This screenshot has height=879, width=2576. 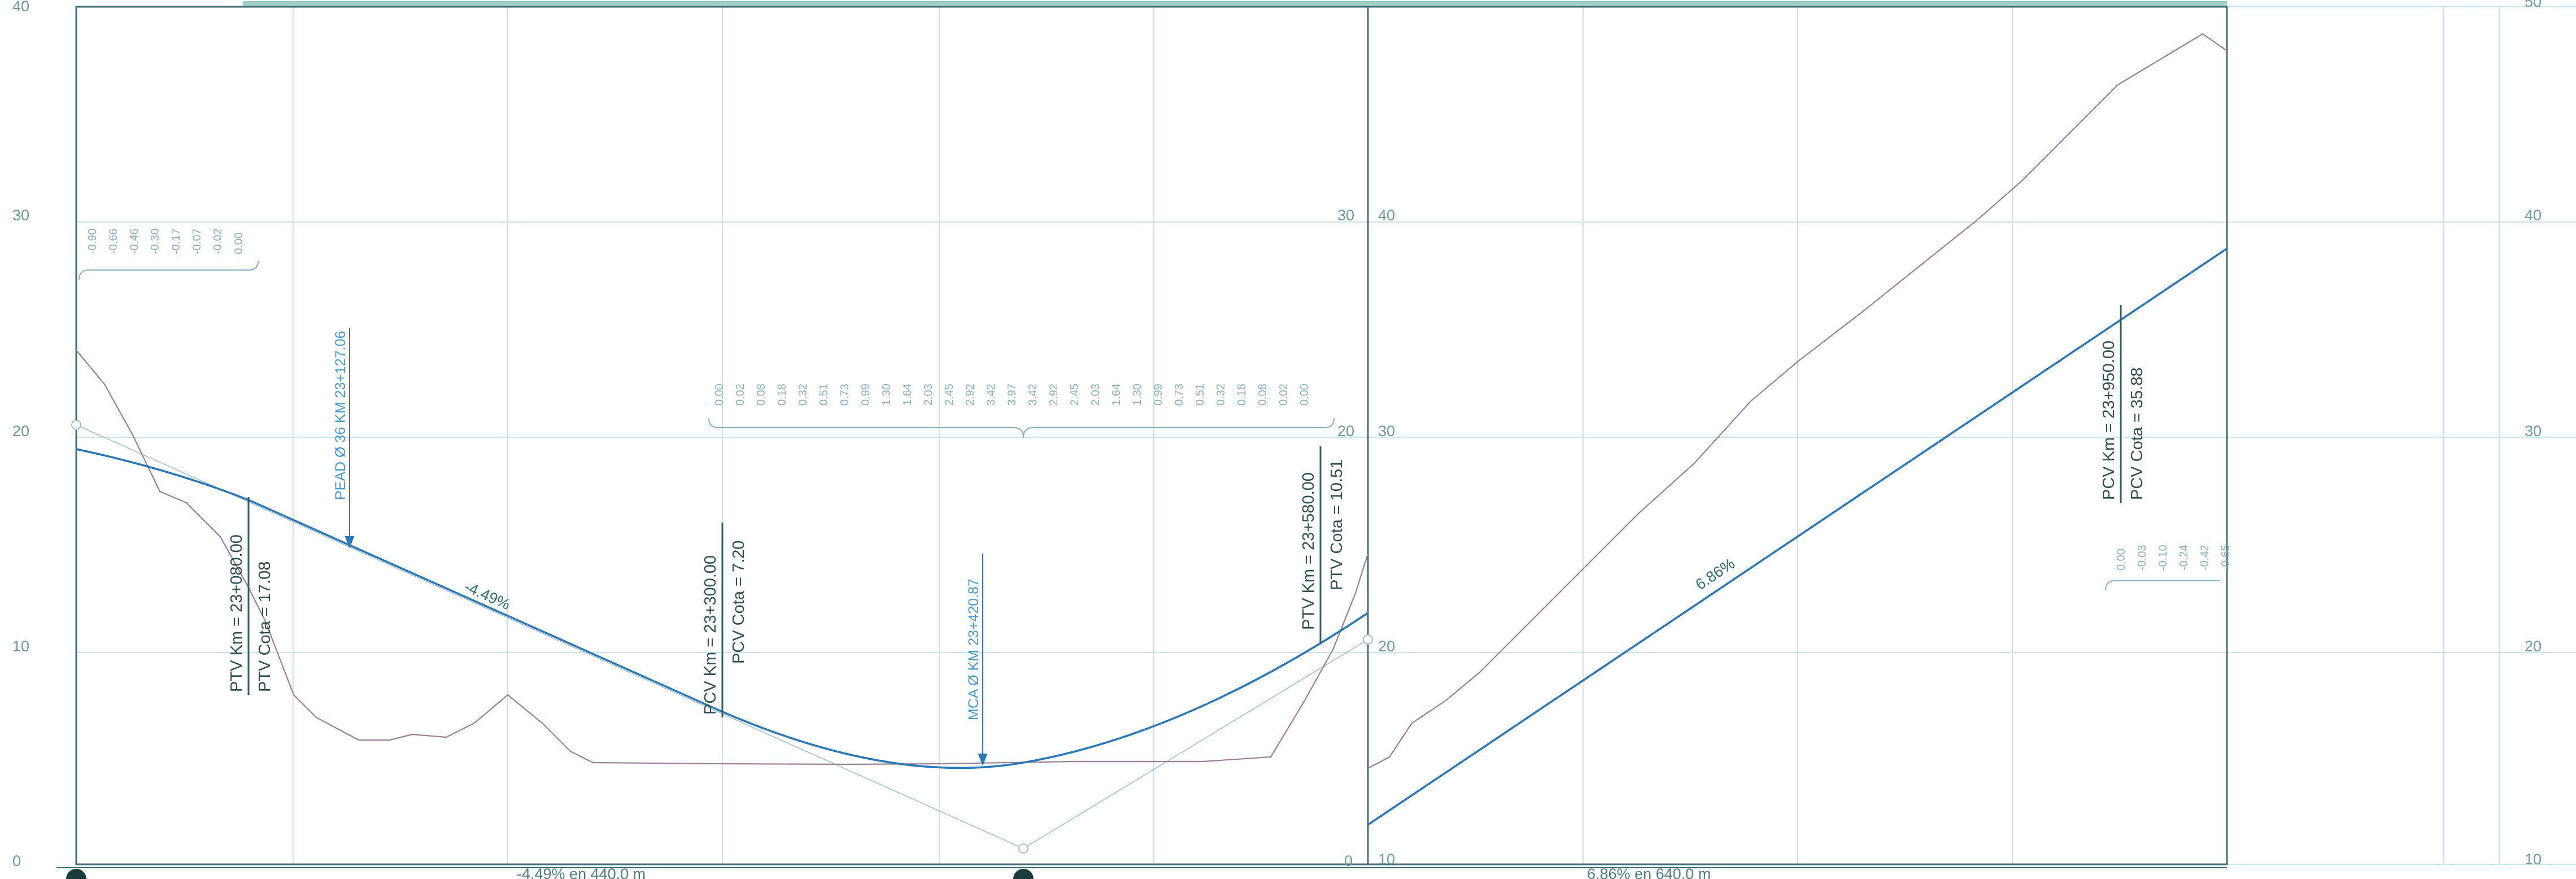 What do you see at coordinates (1386, 537) in the screenshot?
I see `mid-axis-right: 40 30 20 10` at bounding box center [1386, 537].